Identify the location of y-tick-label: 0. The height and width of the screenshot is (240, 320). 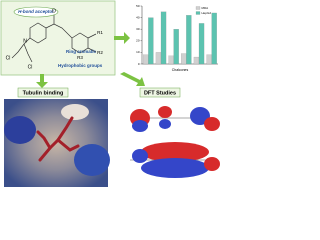
(139, 64).